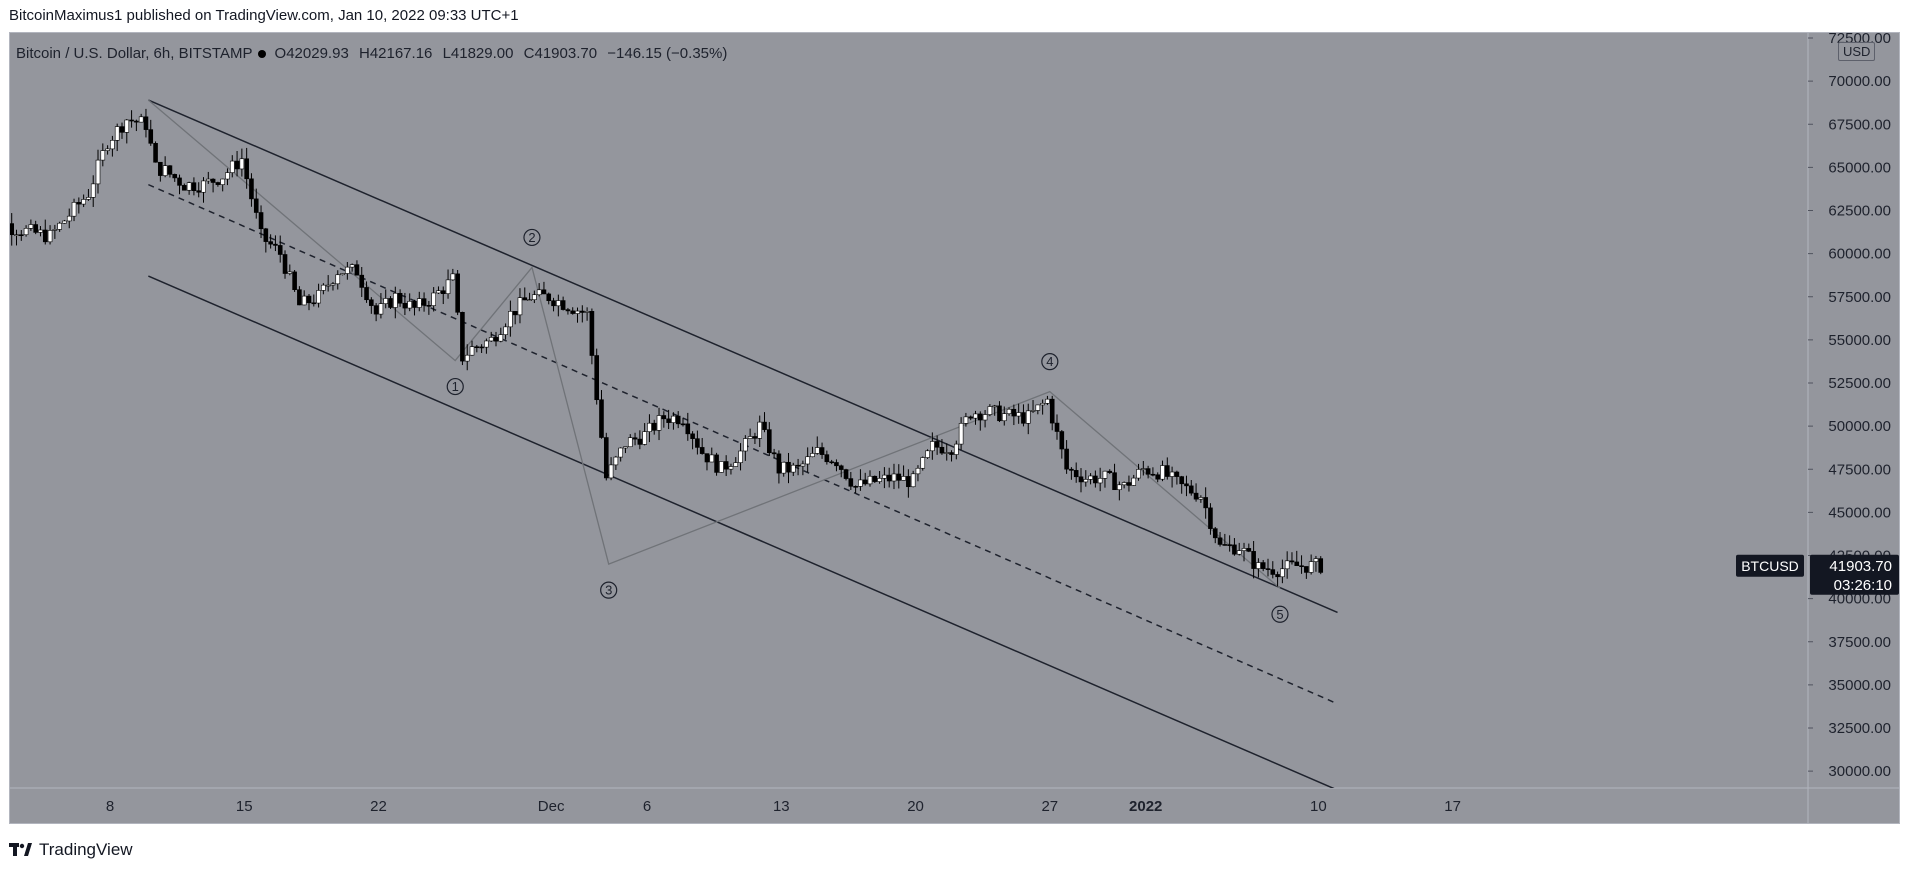 This screenshot has height=873, width=1910. I want to click on change-value: −146.15 (−0.35%), so click(667, 53).